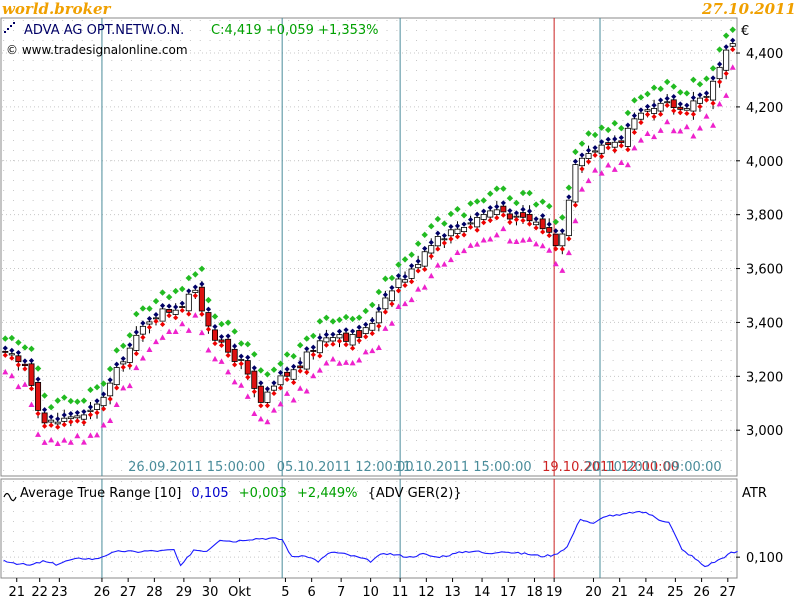  I want to click on price-tick-label: 4,000, so click(764, 162).